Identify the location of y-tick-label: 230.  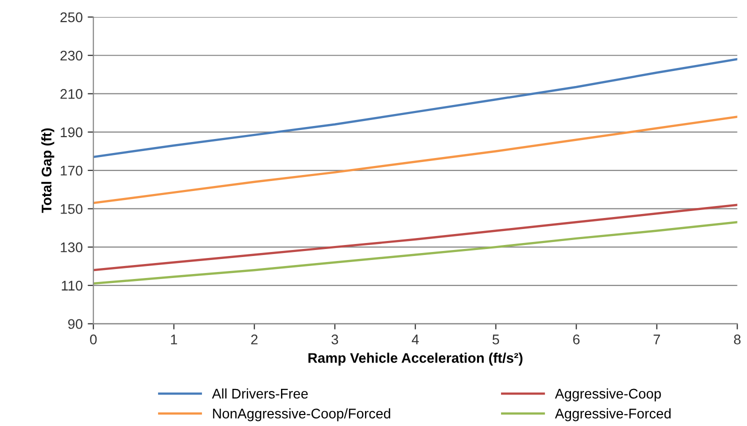
(71, 55).